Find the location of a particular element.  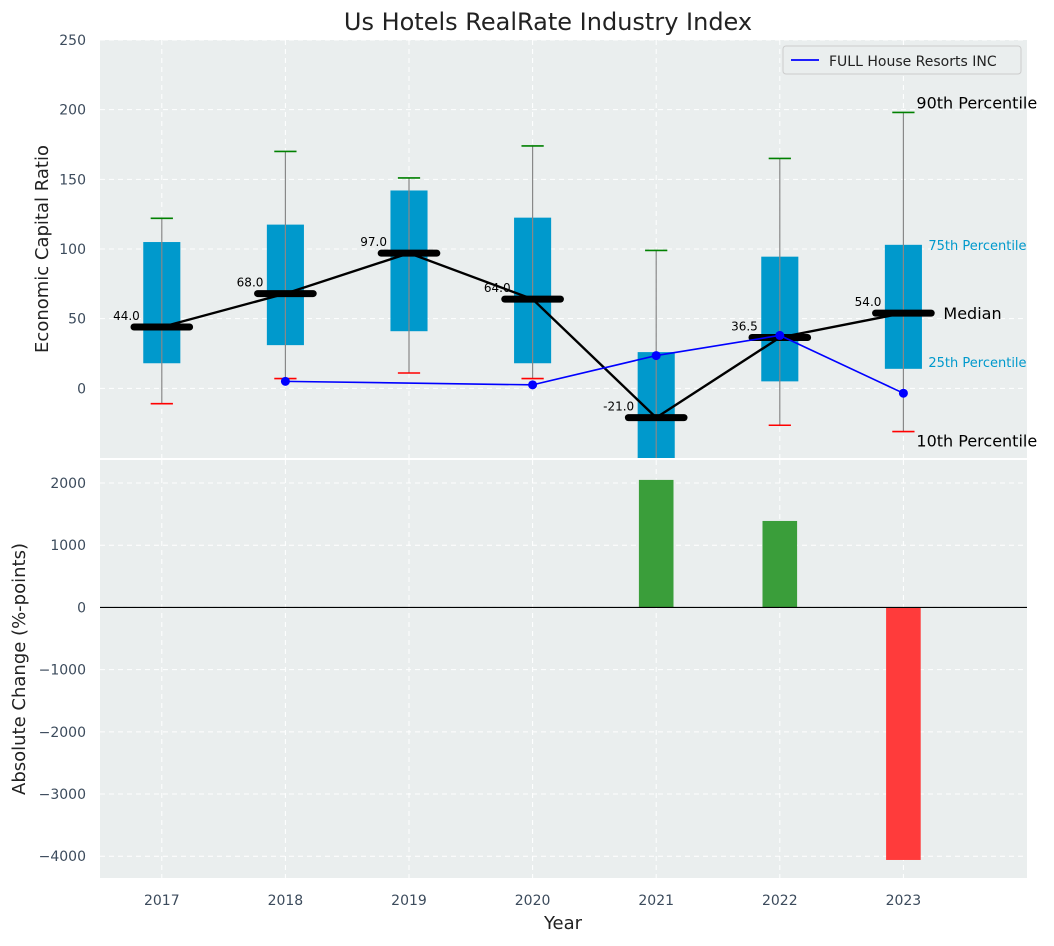

x-tick-label: 2023 is located at coordinates (904, 901).